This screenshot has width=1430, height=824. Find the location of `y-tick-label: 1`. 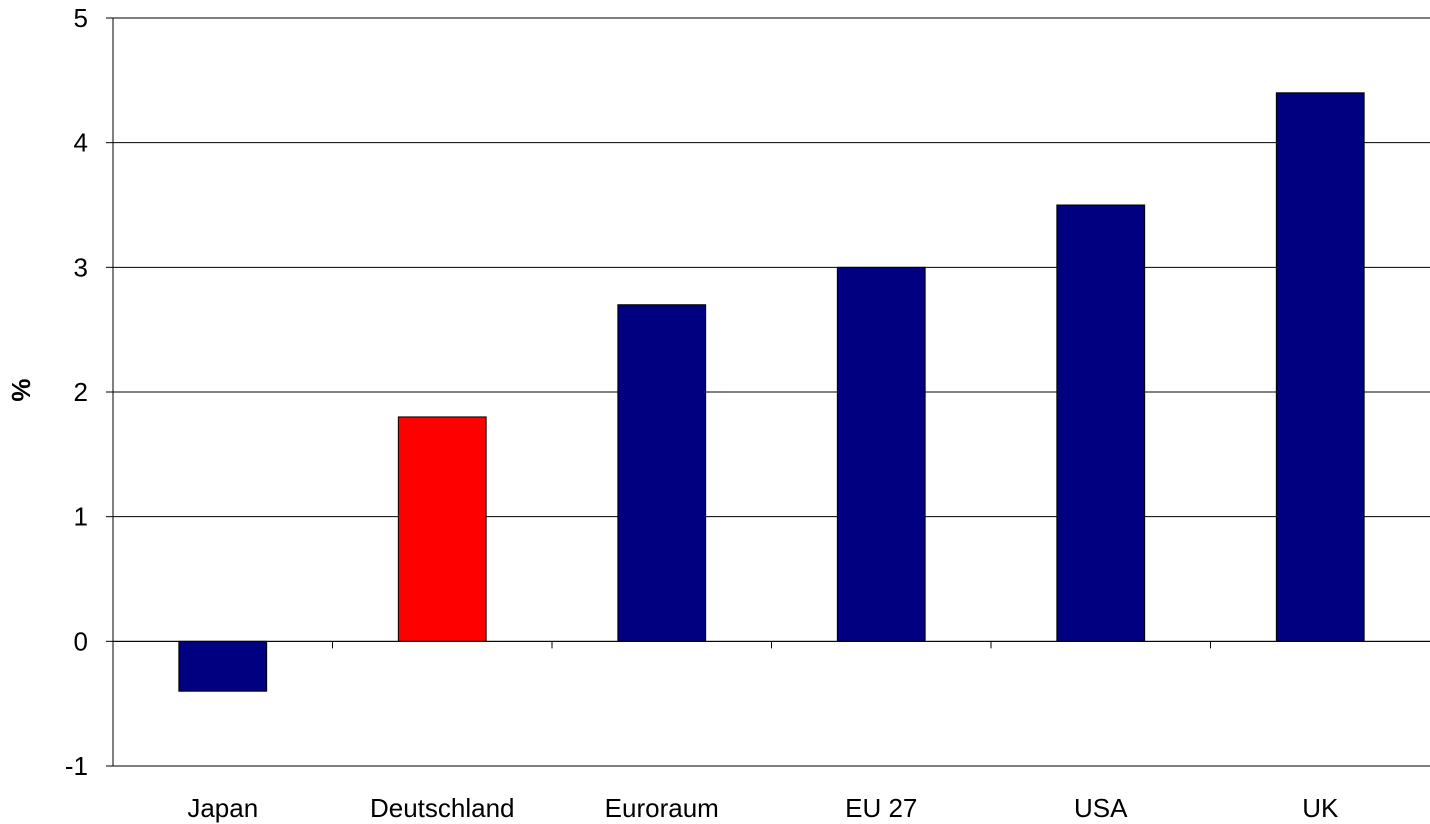

y-tick-label: 1 is located at coordinates (81, 517).